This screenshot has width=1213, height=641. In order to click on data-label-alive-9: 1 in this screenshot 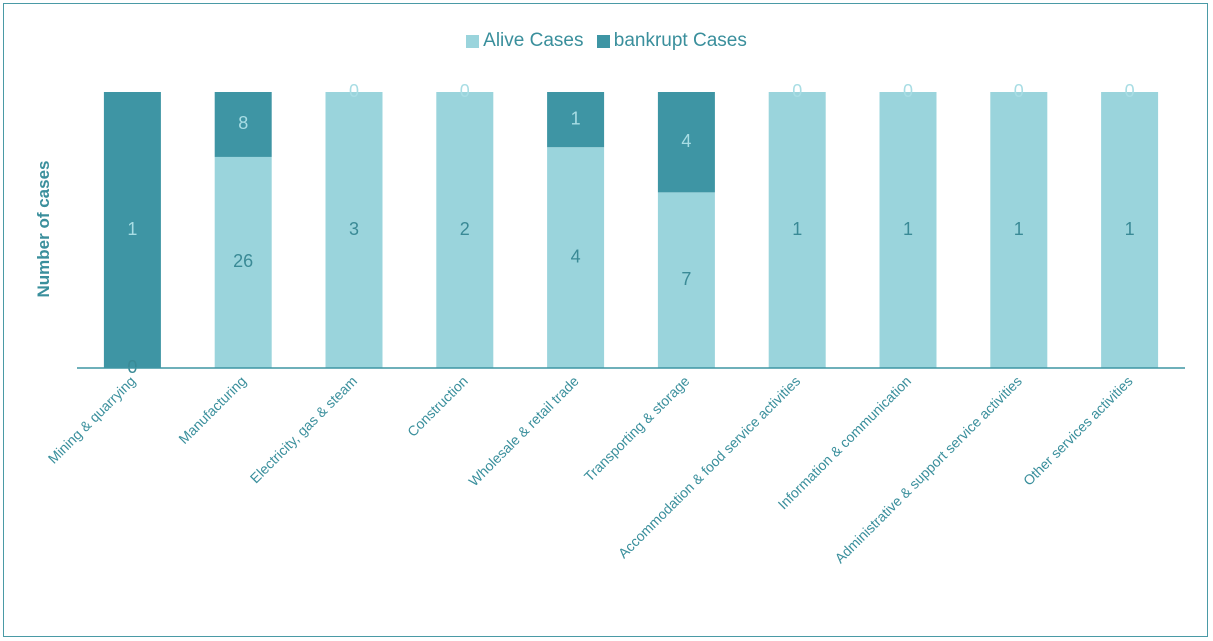, I will do `click(1130, 229)`.